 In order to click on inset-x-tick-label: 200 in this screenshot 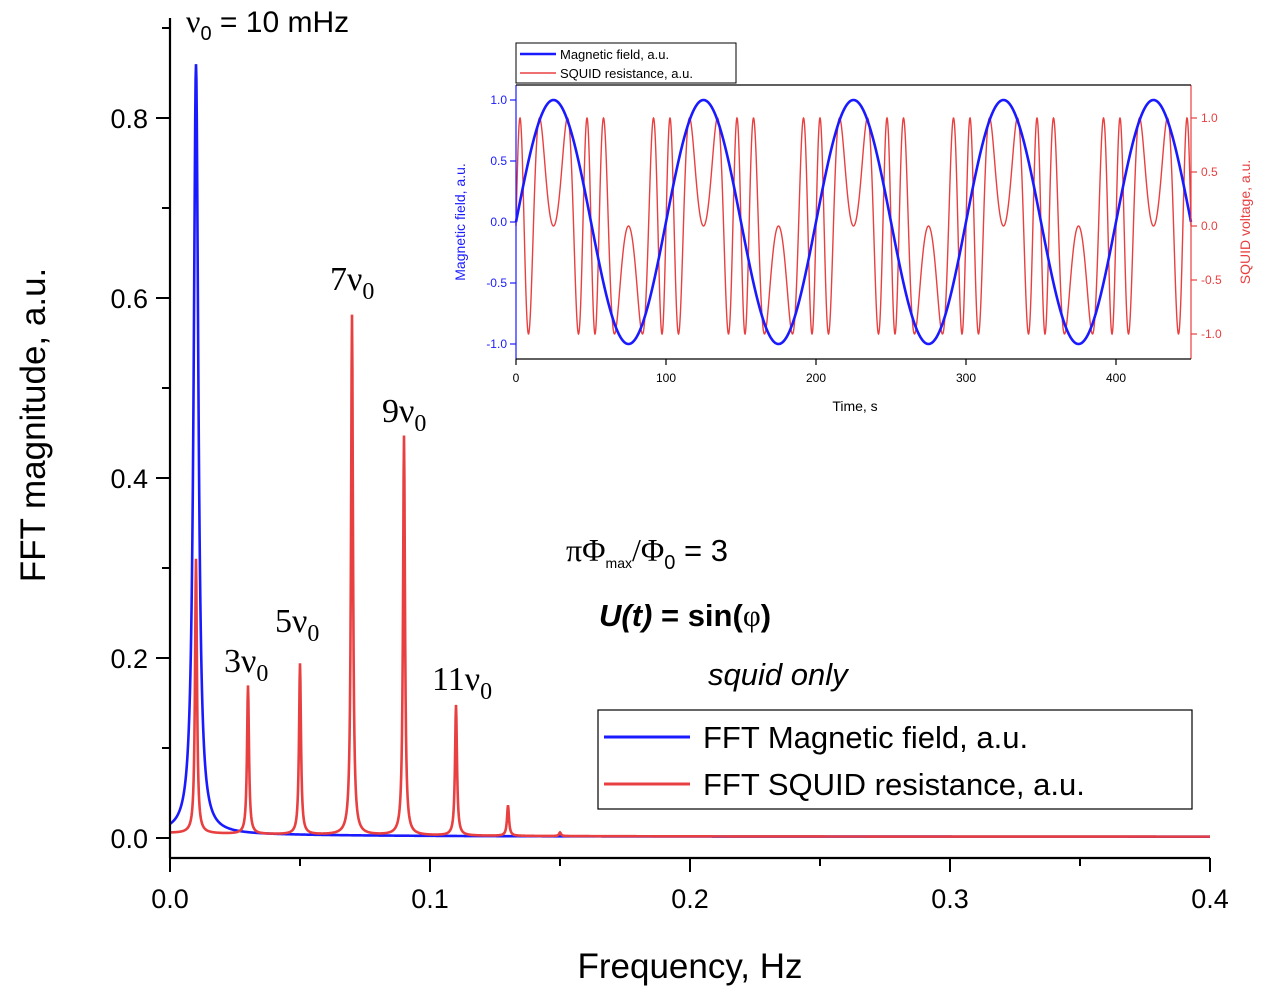, I will do `click(816, 378)`.